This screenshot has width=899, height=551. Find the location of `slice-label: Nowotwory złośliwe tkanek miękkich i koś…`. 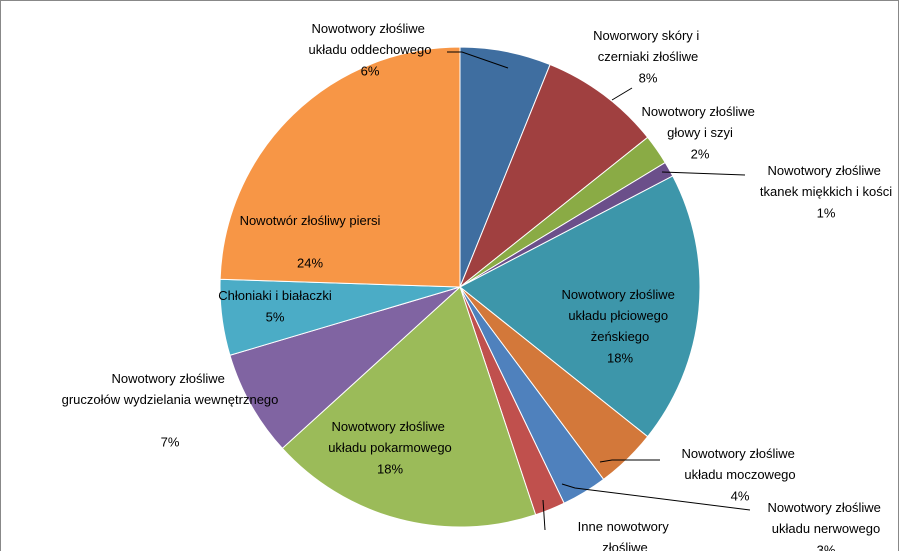

slice-label: Nowotwory złośliwe tkanek miękkich i koś… is located at coordinates (826, 181).